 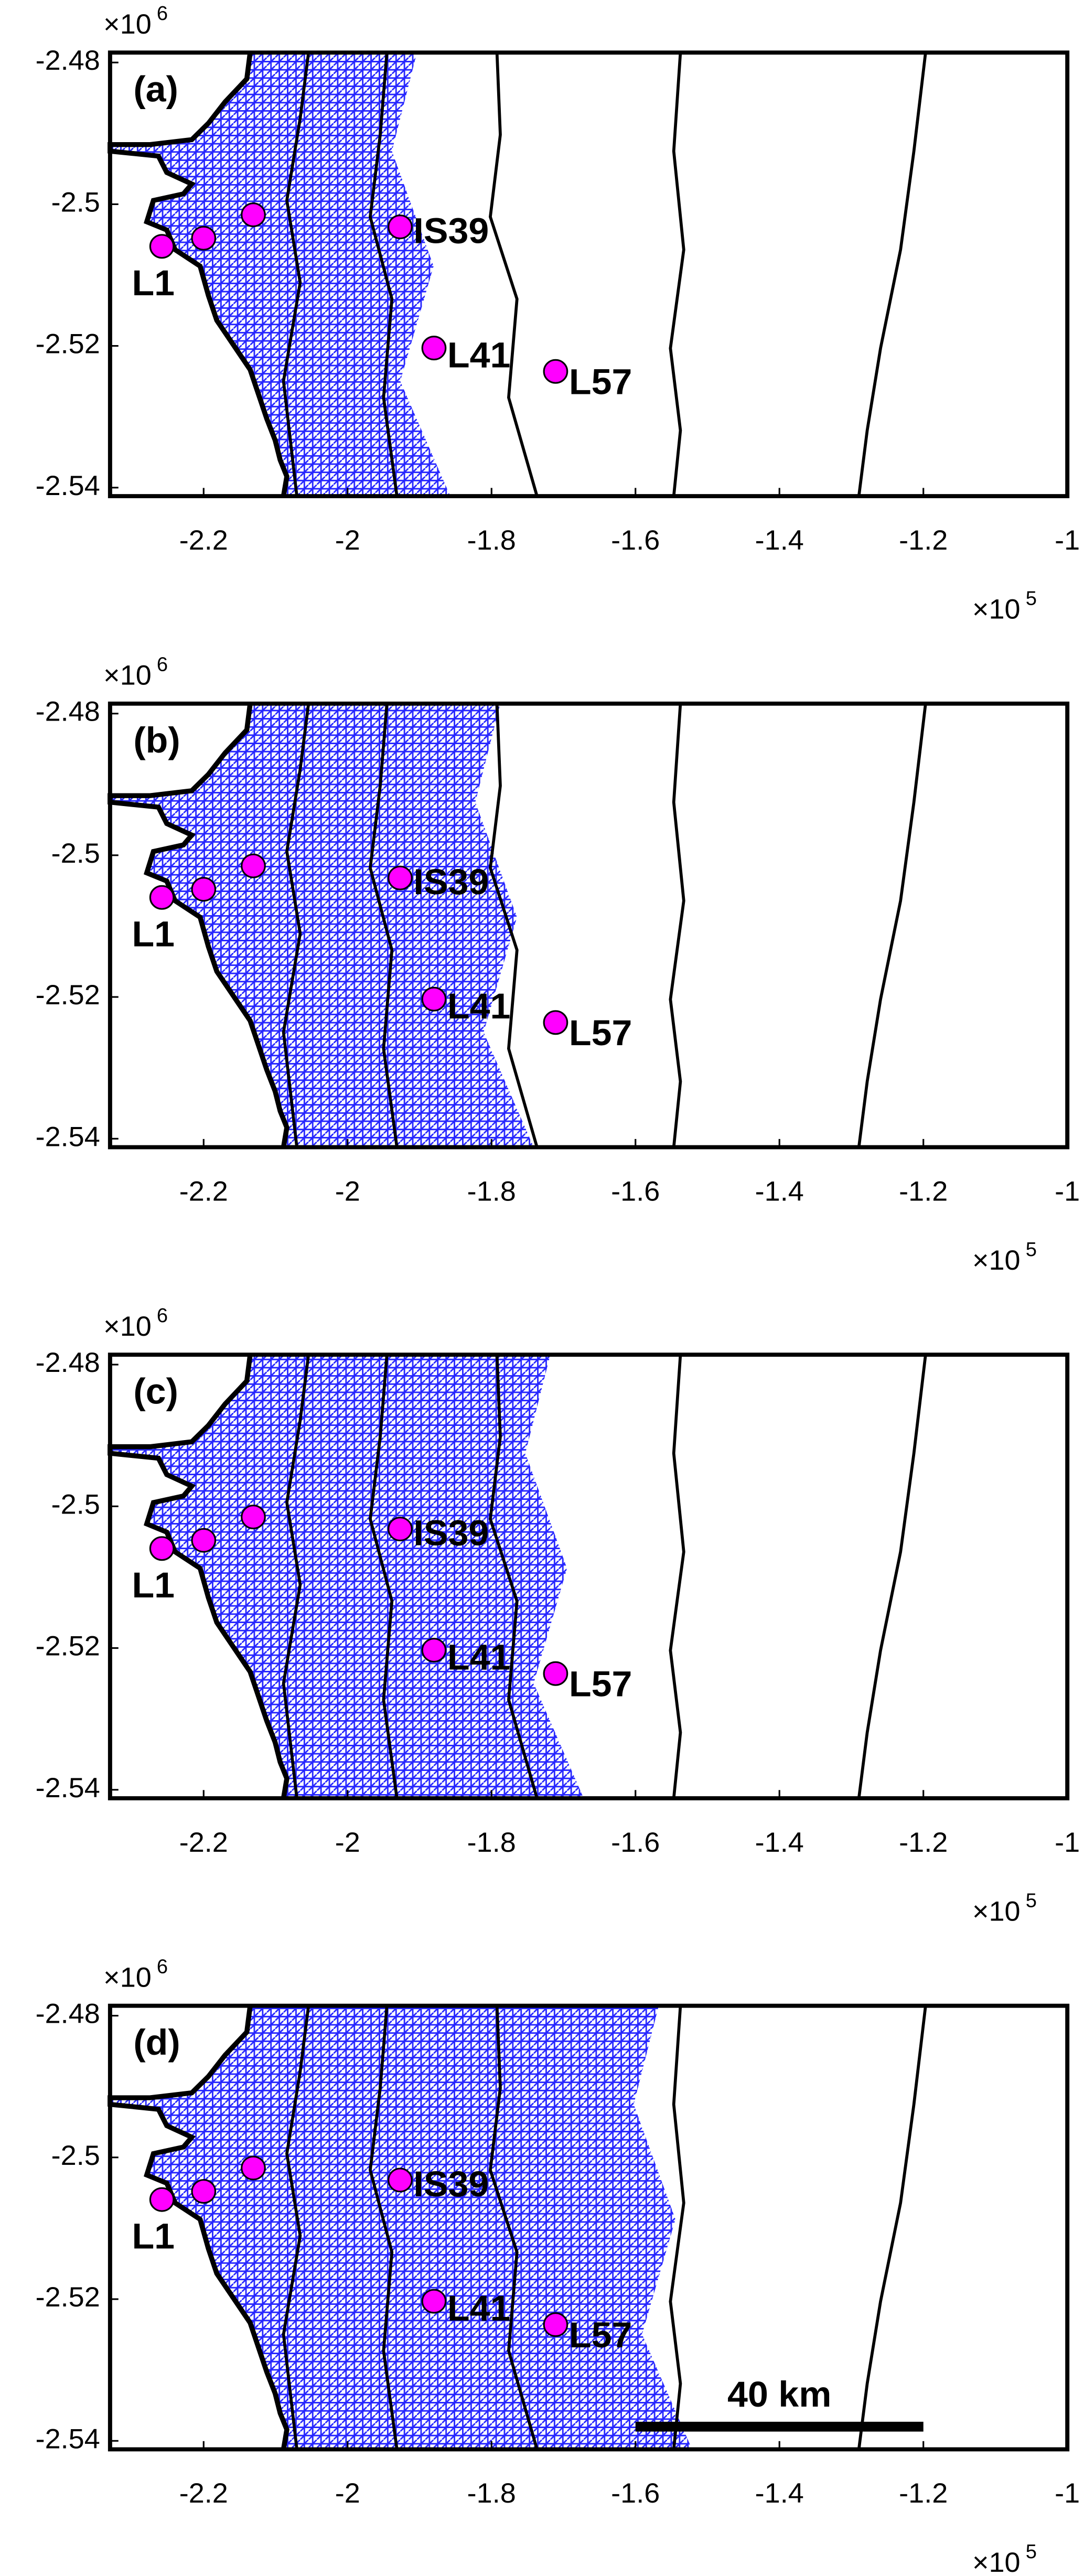 I want to click on x-tick-label: -1.8, so click(x=491, y=1842).